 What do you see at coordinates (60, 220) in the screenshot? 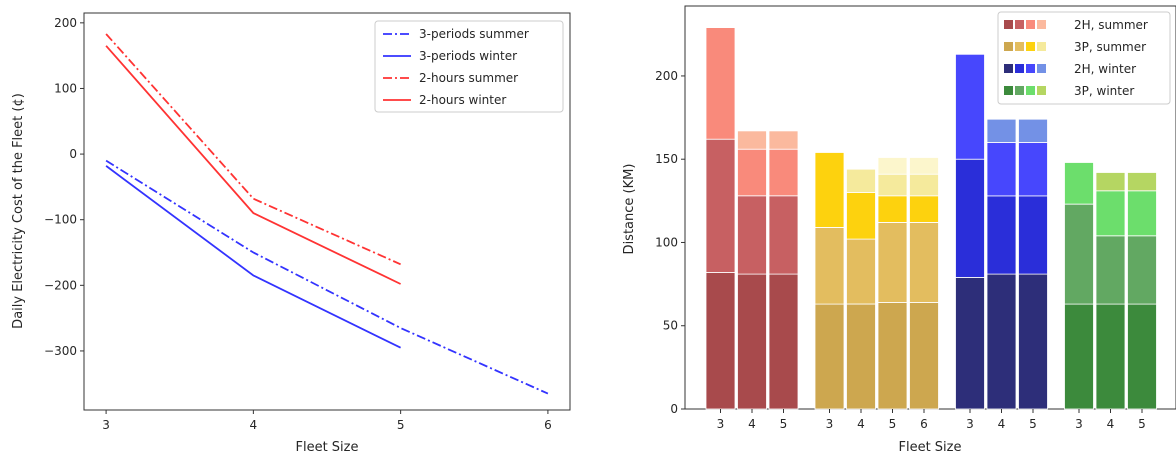
I see `y-tick-label: −100` at bounding box center [60, 220].